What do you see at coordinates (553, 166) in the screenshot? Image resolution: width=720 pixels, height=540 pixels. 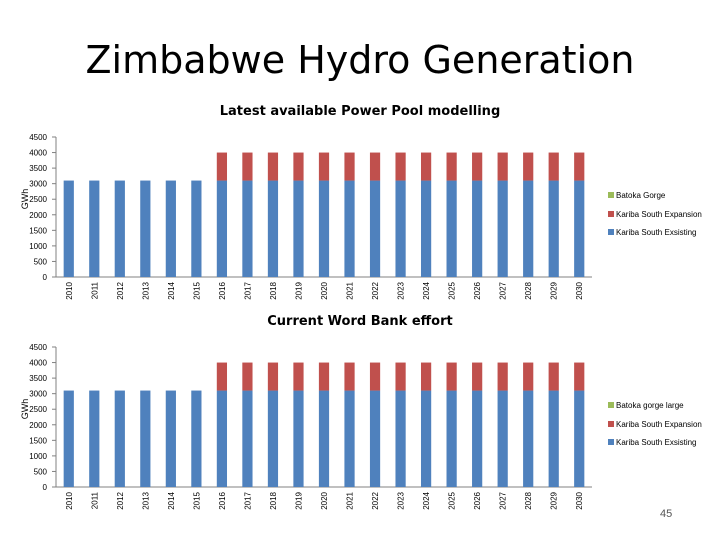 I see `bar-1-2029` at bounding box center [553, 166].